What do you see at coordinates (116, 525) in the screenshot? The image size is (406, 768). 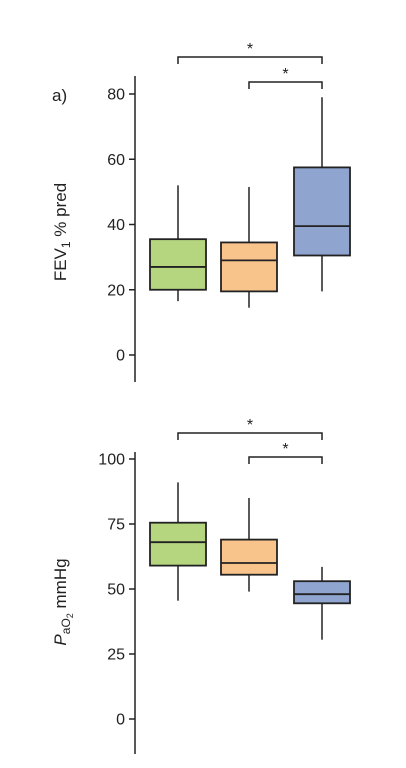 I see `y-tick-label: 75` at bounding box center [116, 525].